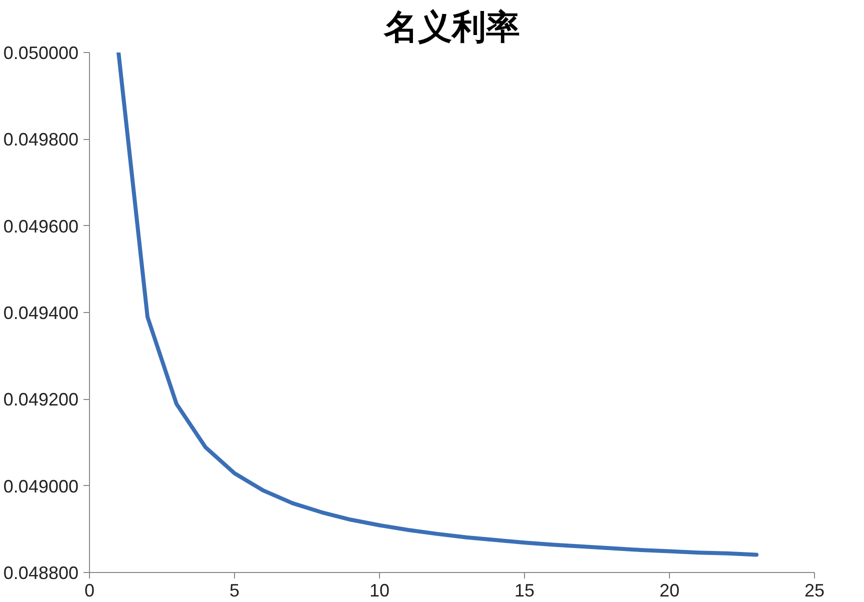 Image resolution: width=864 pixels, height=602 pixels. I want to click on chart-title: 名义利率, so click(451, 28).